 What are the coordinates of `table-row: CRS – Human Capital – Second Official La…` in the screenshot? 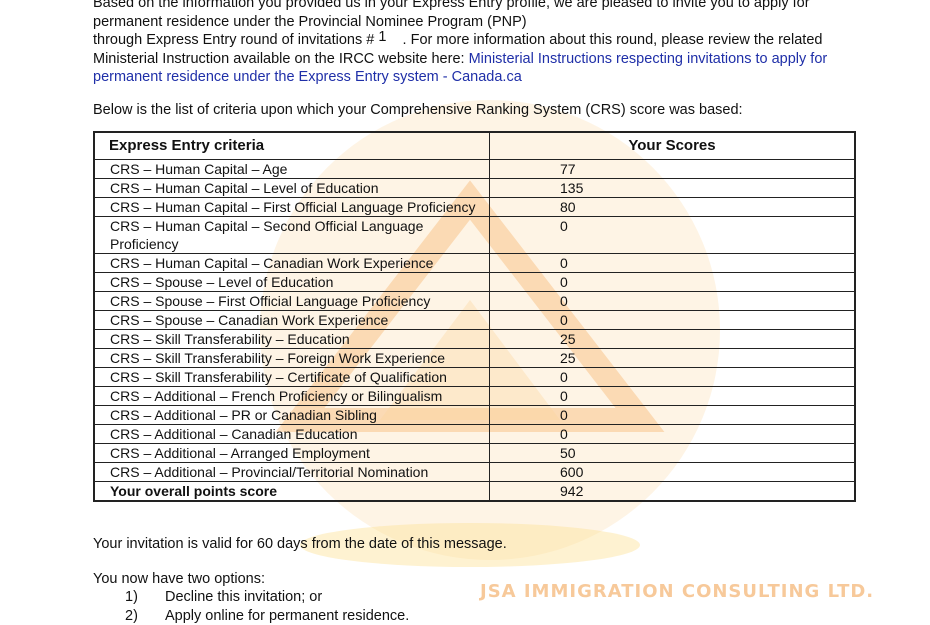 It's located at (474, 235).